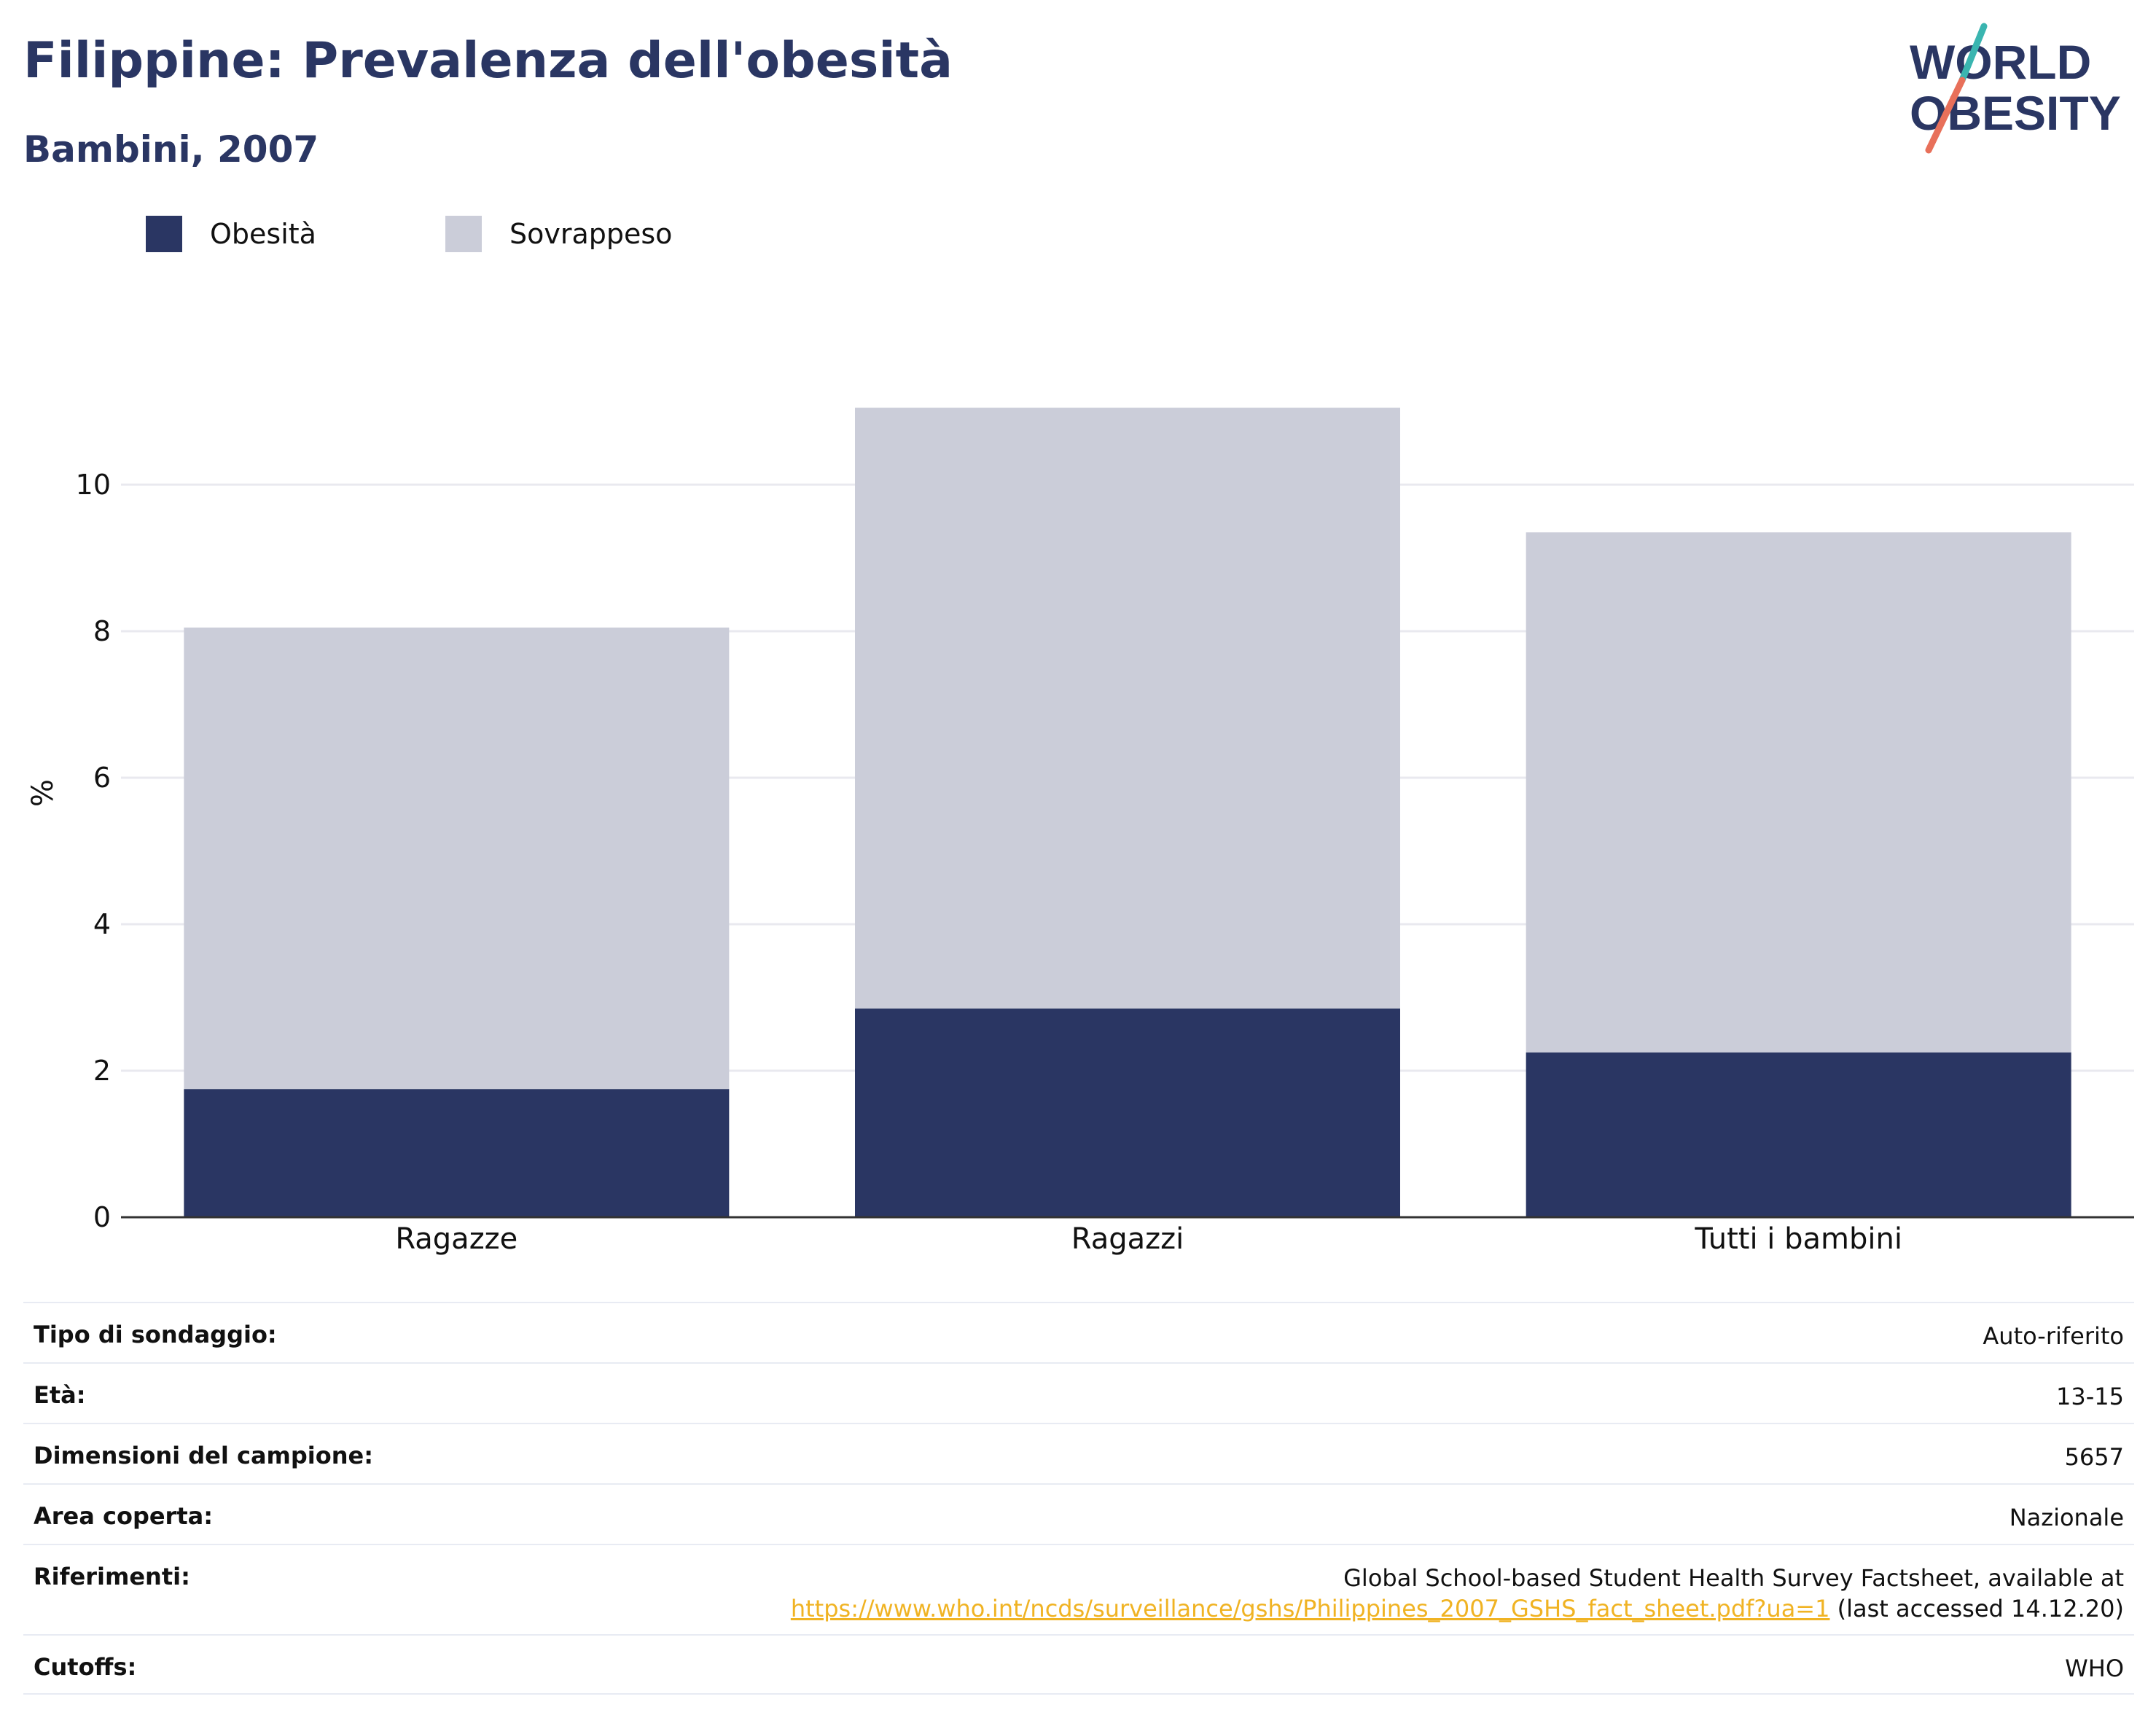  I want to click on meta-value: Auto-riferito, so click(2054, 1336).